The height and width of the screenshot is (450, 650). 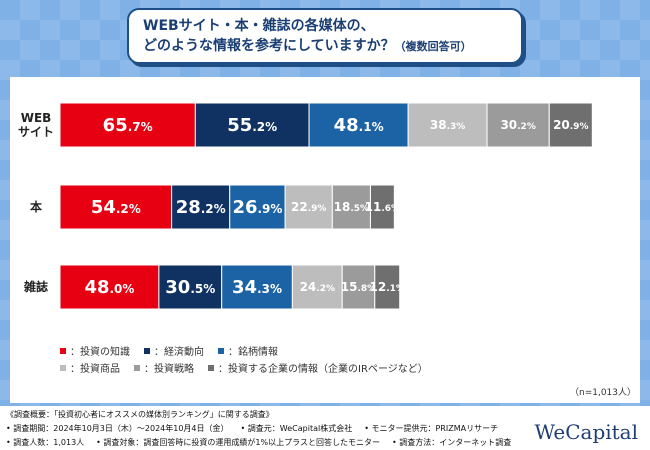 I want to click on data-label: 34.3%, so click(x=257, y=287).